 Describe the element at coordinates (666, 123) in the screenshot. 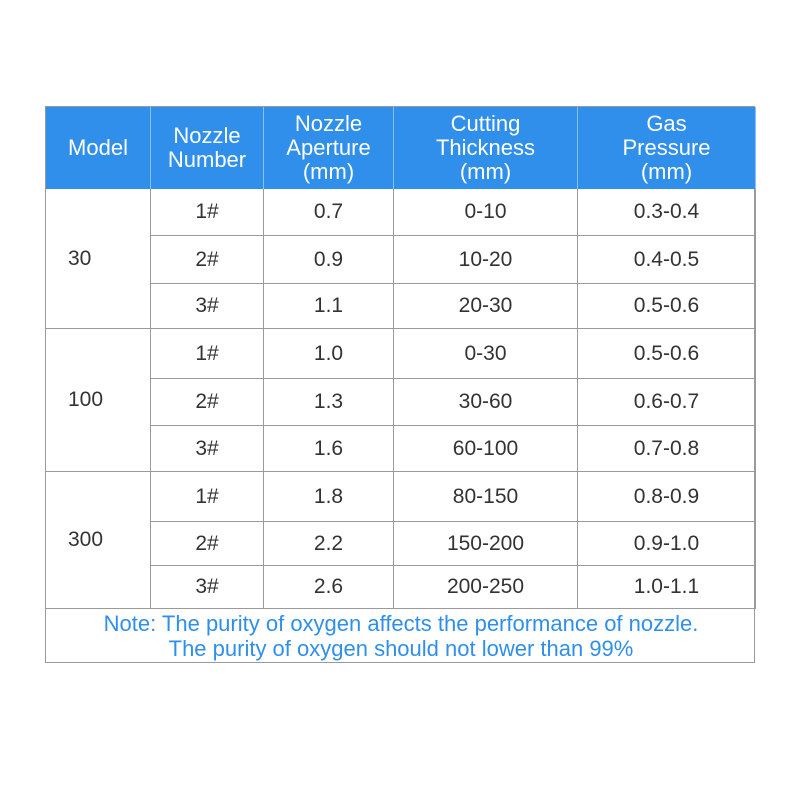

I see `header-text: Gas` at that location.